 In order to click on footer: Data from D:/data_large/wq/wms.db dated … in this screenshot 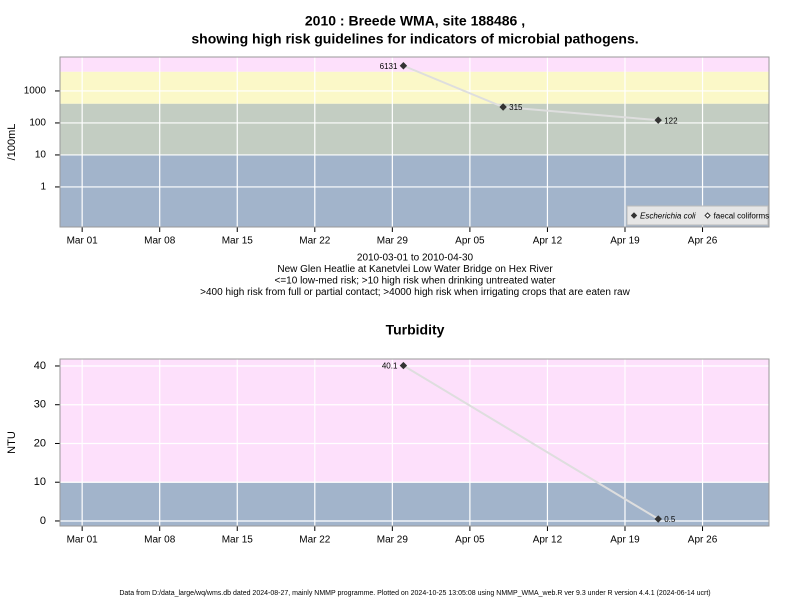, I will do `click(414, 593)`.